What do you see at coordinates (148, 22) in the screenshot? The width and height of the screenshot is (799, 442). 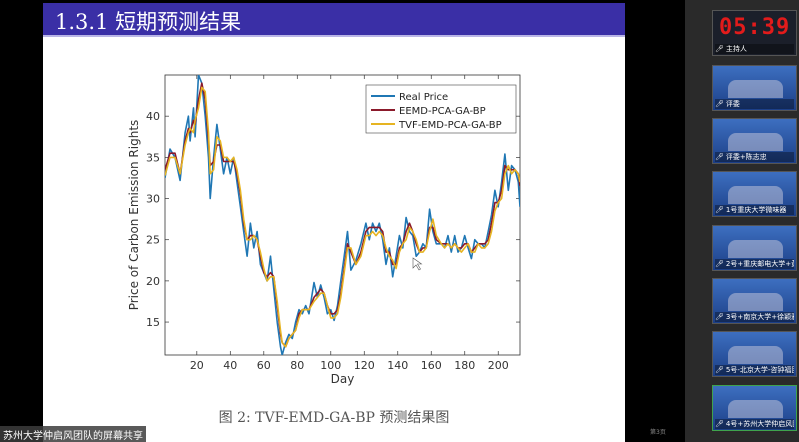 I see `slide-title: 1.3.1 短期预测结果` at bounding box center [148, 22].